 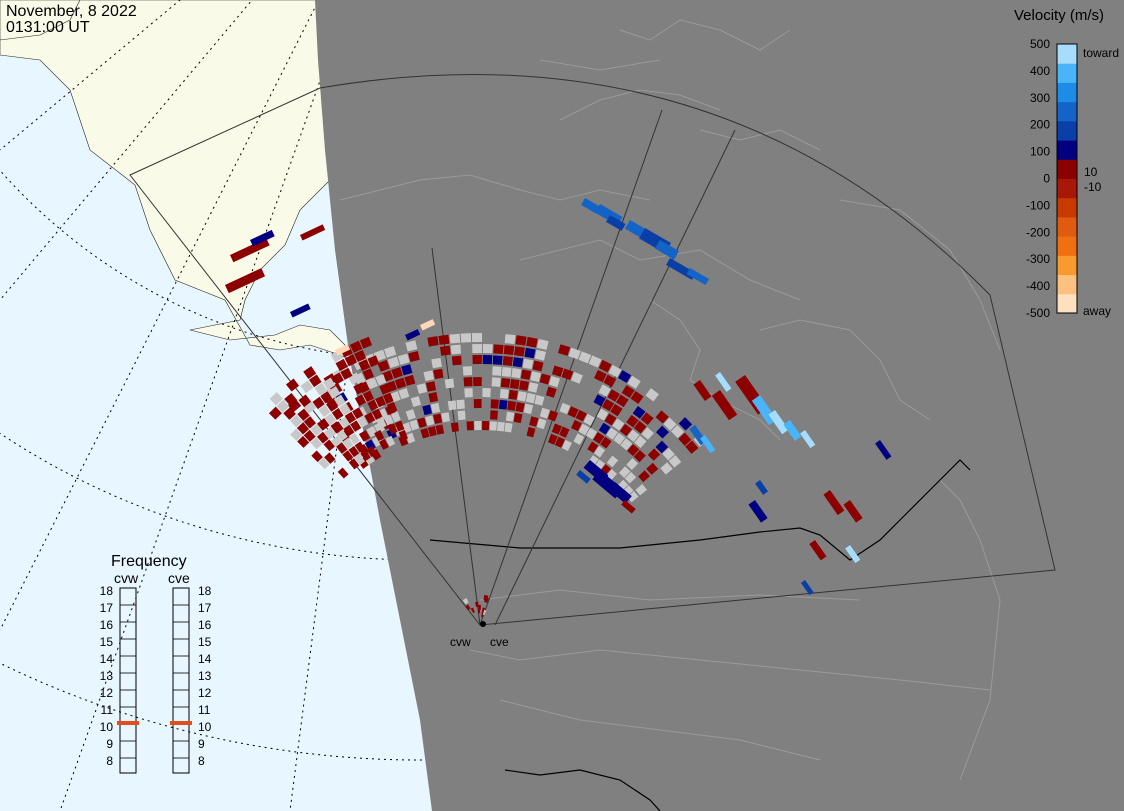 I want to click on colorbar-plus10: 10, so click(x=1091, y=172).